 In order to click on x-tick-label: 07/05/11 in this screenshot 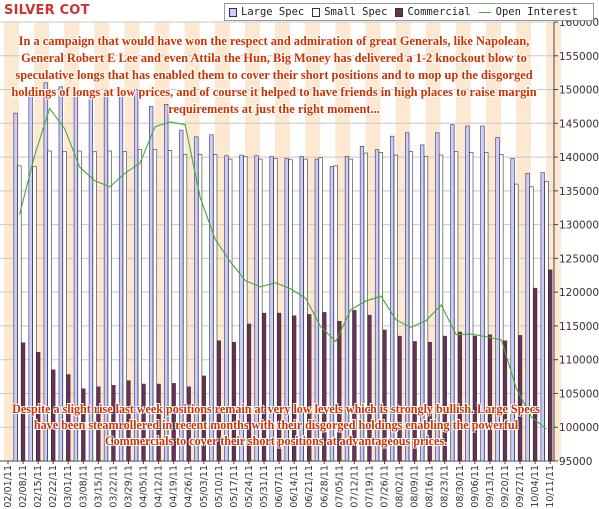, I will do `click(339, 486)`.